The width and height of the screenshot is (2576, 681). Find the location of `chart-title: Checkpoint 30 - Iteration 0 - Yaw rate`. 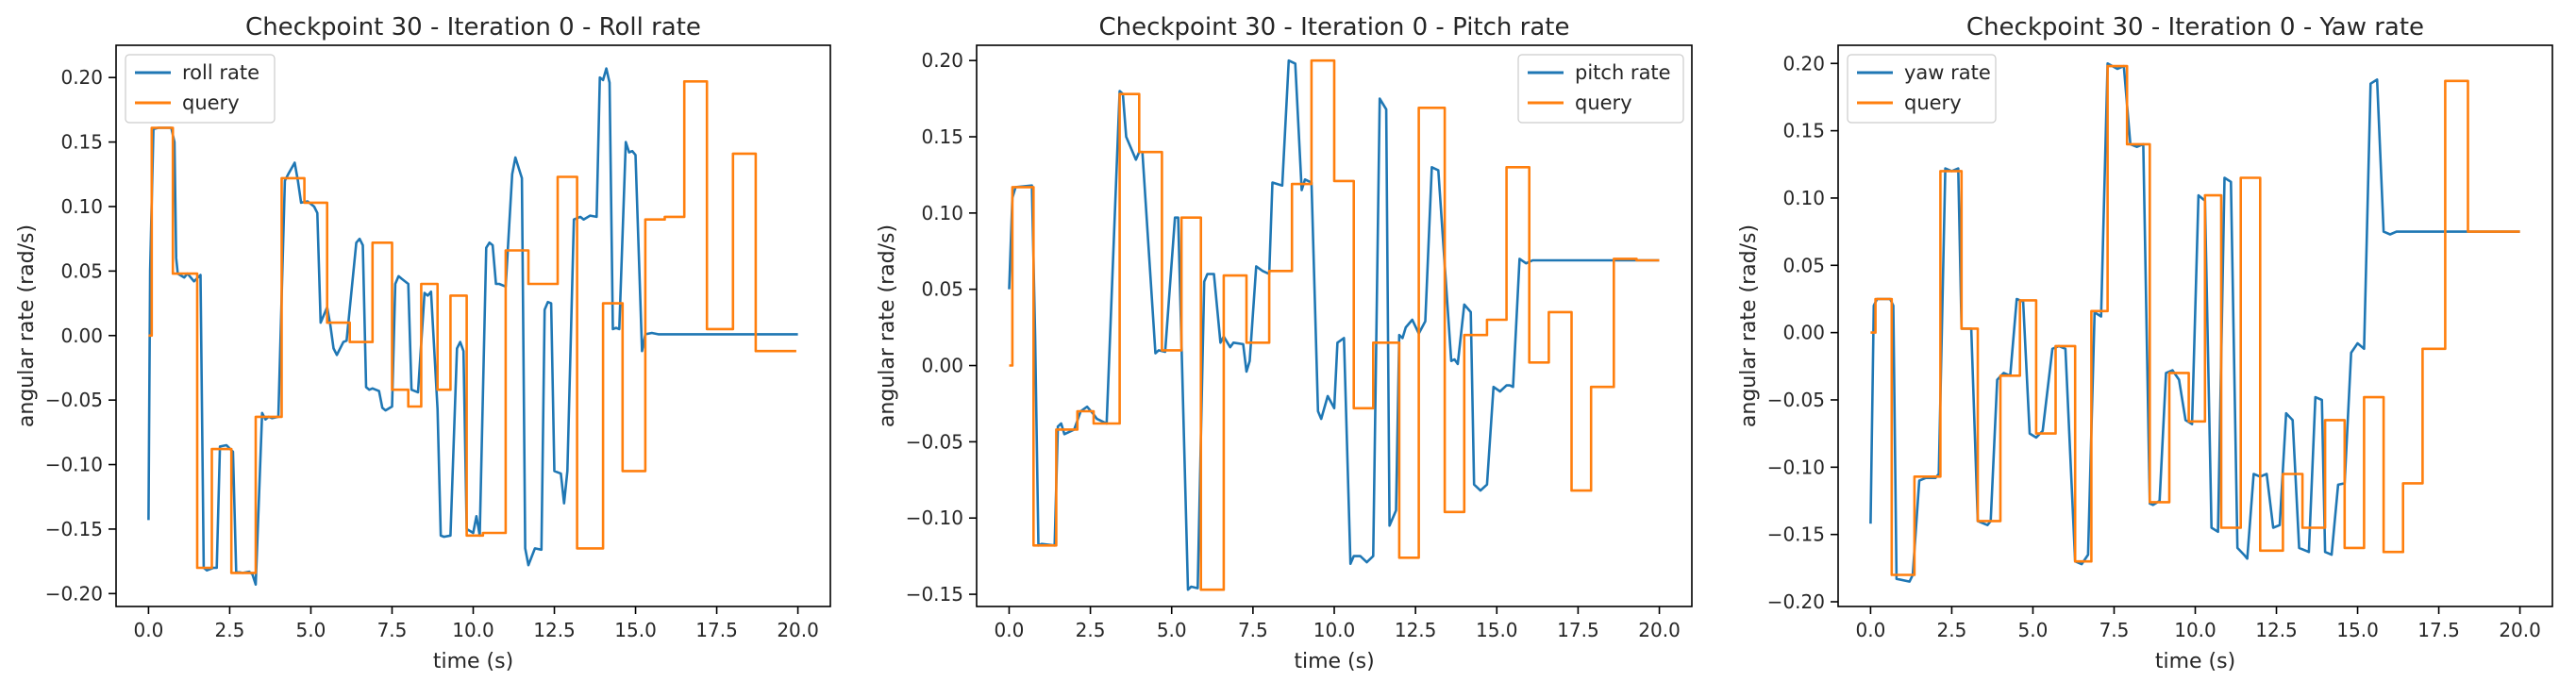

chart-title: Checkpoint 30 - Iteration 0 - Yaw rate is located at coordinates (2195, 27).